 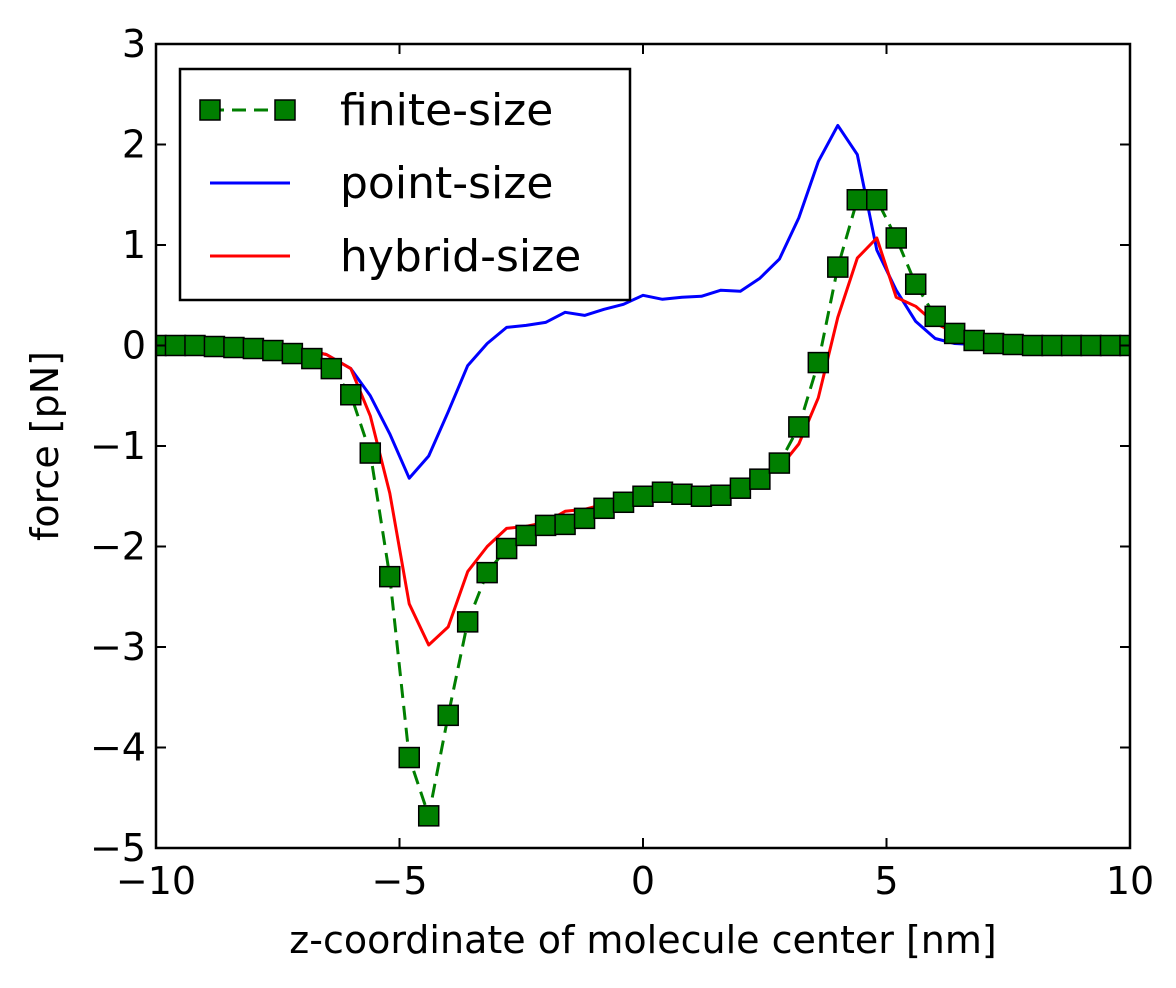 I want to click on legend-box, so click(x=405, y=184).